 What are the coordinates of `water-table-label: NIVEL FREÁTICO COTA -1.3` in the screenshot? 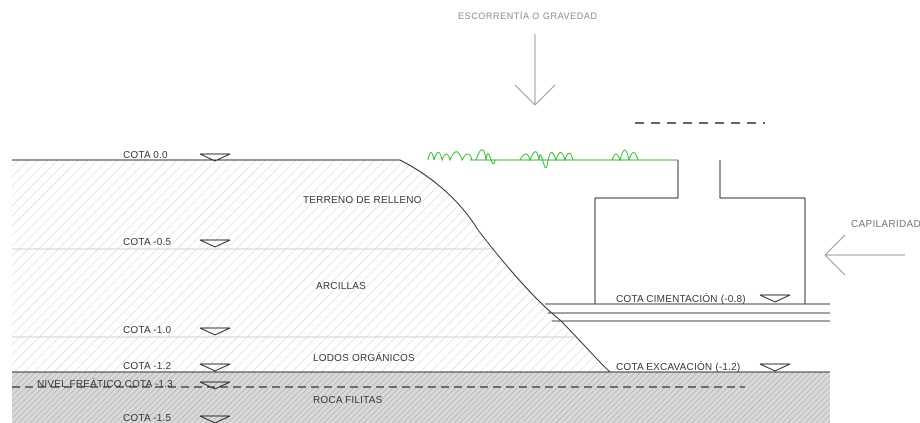 It's located at (105, 383).